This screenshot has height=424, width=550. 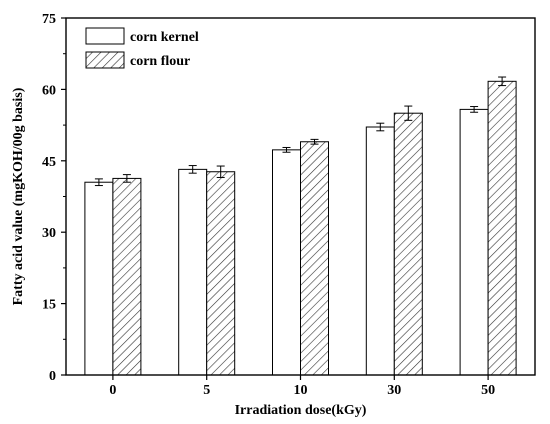 I want to click on legend-entry-corn-kernel: corn kernel, so click(x=142, y=36).